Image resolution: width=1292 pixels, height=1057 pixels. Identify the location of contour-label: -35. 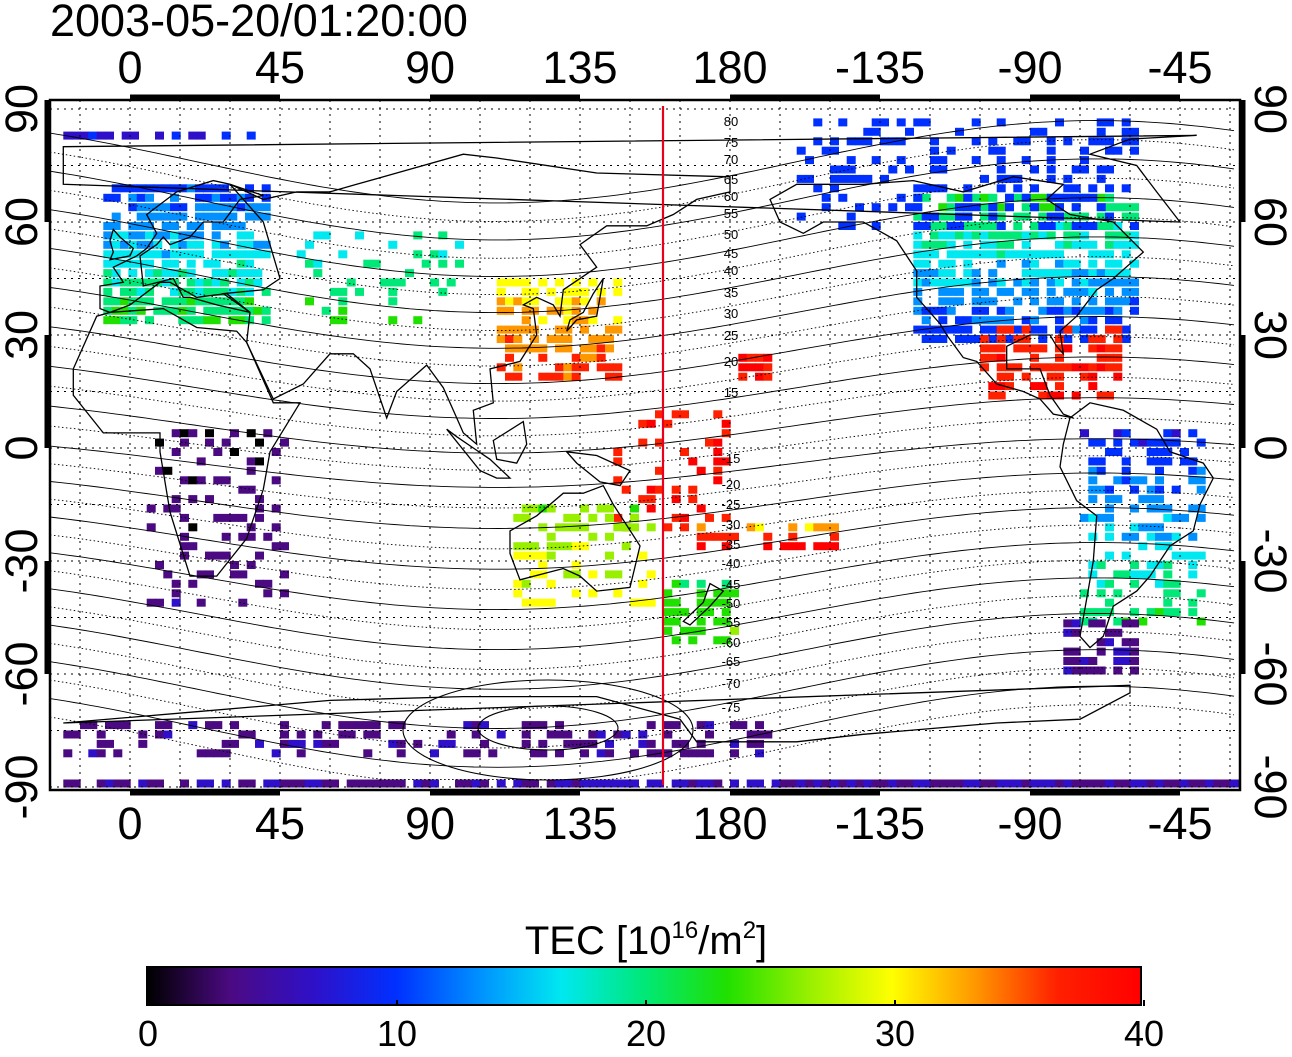
(731, 544).